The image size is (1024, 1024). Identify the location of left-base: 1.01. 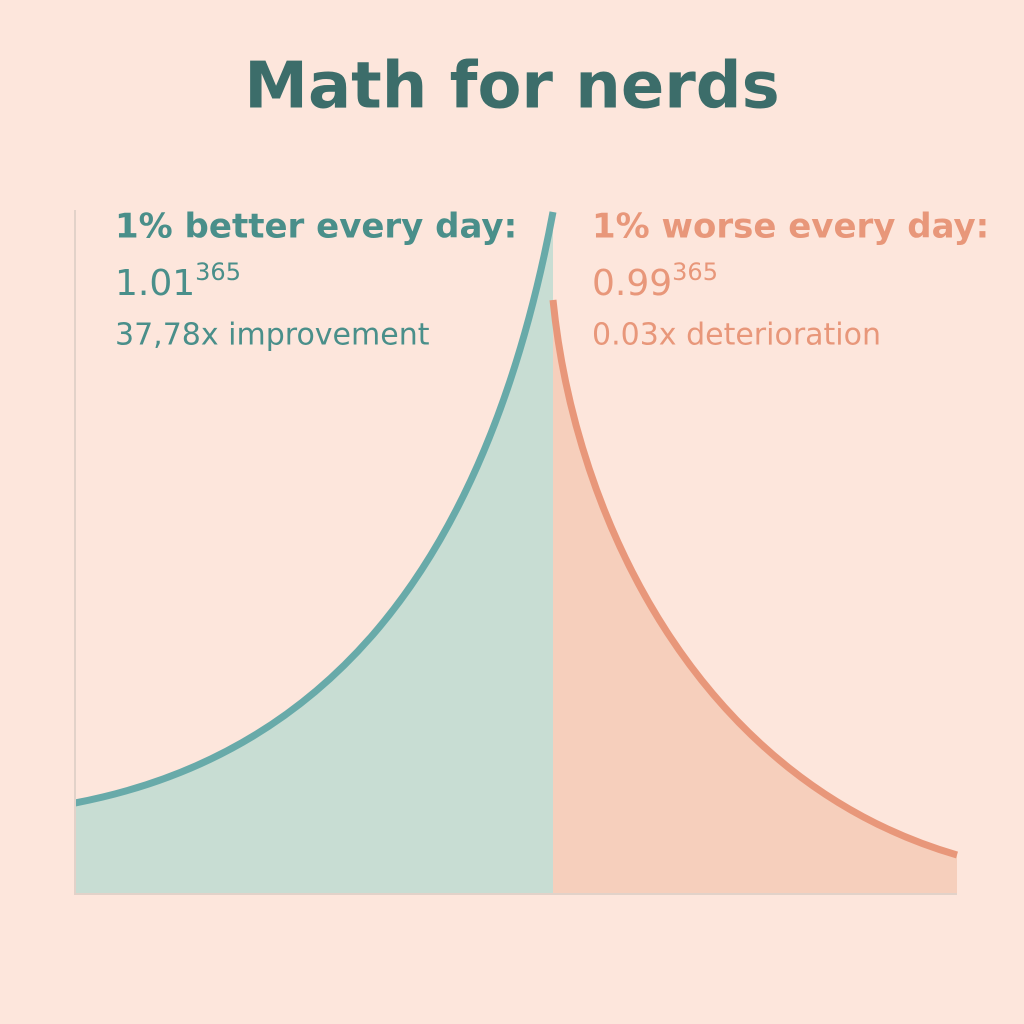
(155, 283).